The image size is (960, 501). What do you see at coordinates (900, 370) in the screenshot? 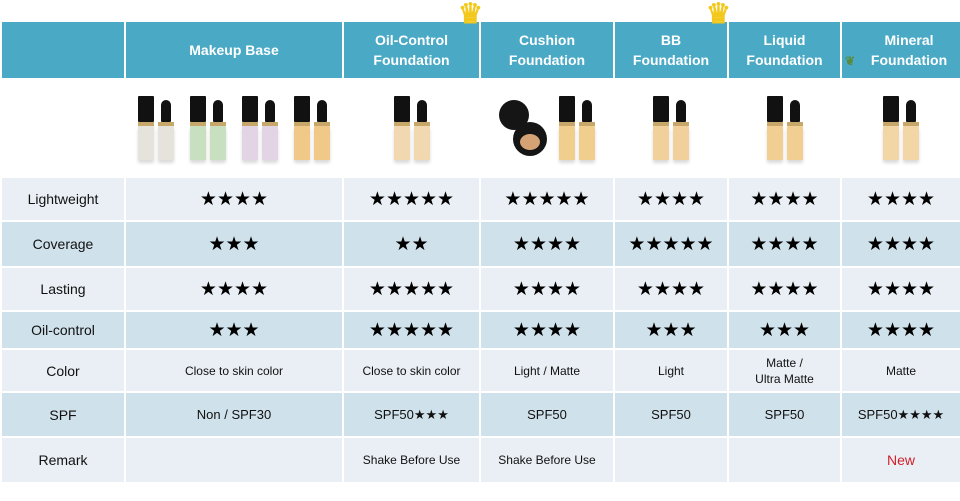
I see `cell-value: Matte` at bounding box center [900, 370].